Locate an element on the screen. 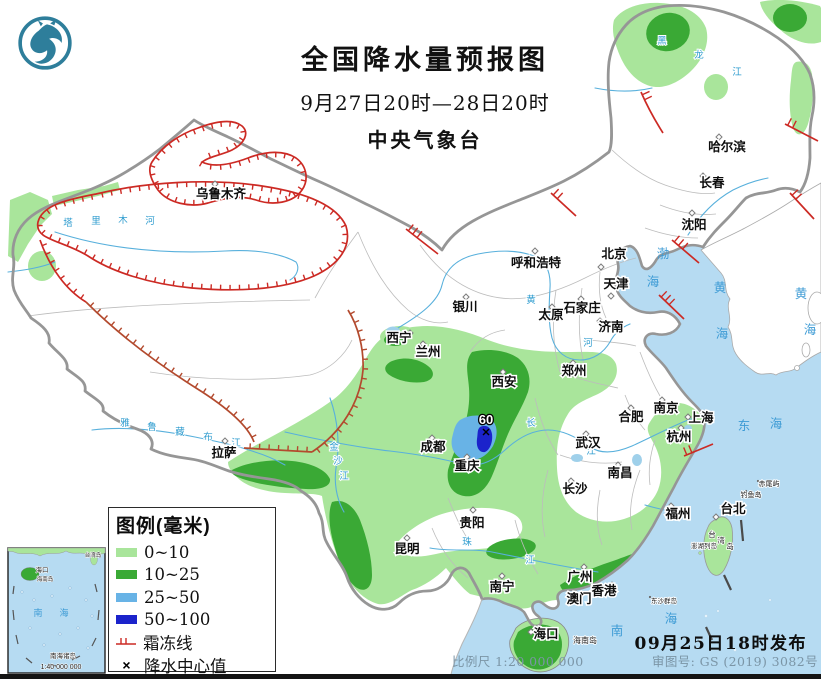 The width and height of the screenshot is (821, 679). cma-dragon-logo is located at coordinates (45, 43).